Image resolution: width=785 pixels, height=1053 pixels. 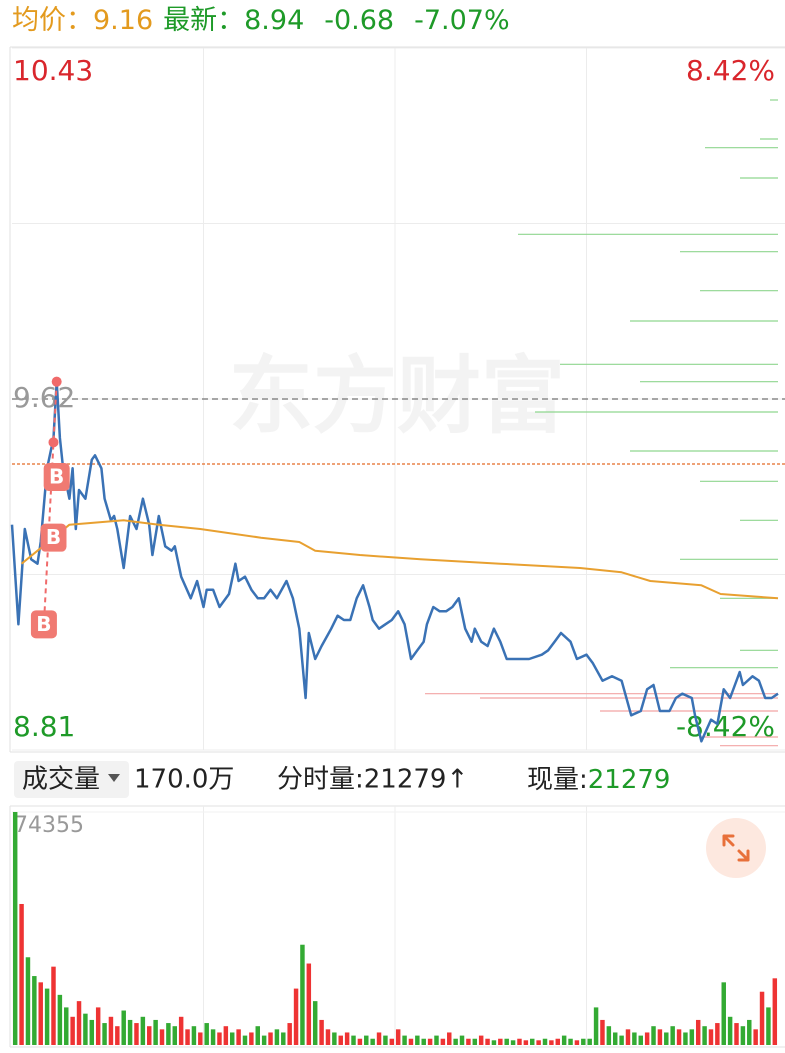 I want to click on y-tick-label: 9.62, so click(x=44, y=397).